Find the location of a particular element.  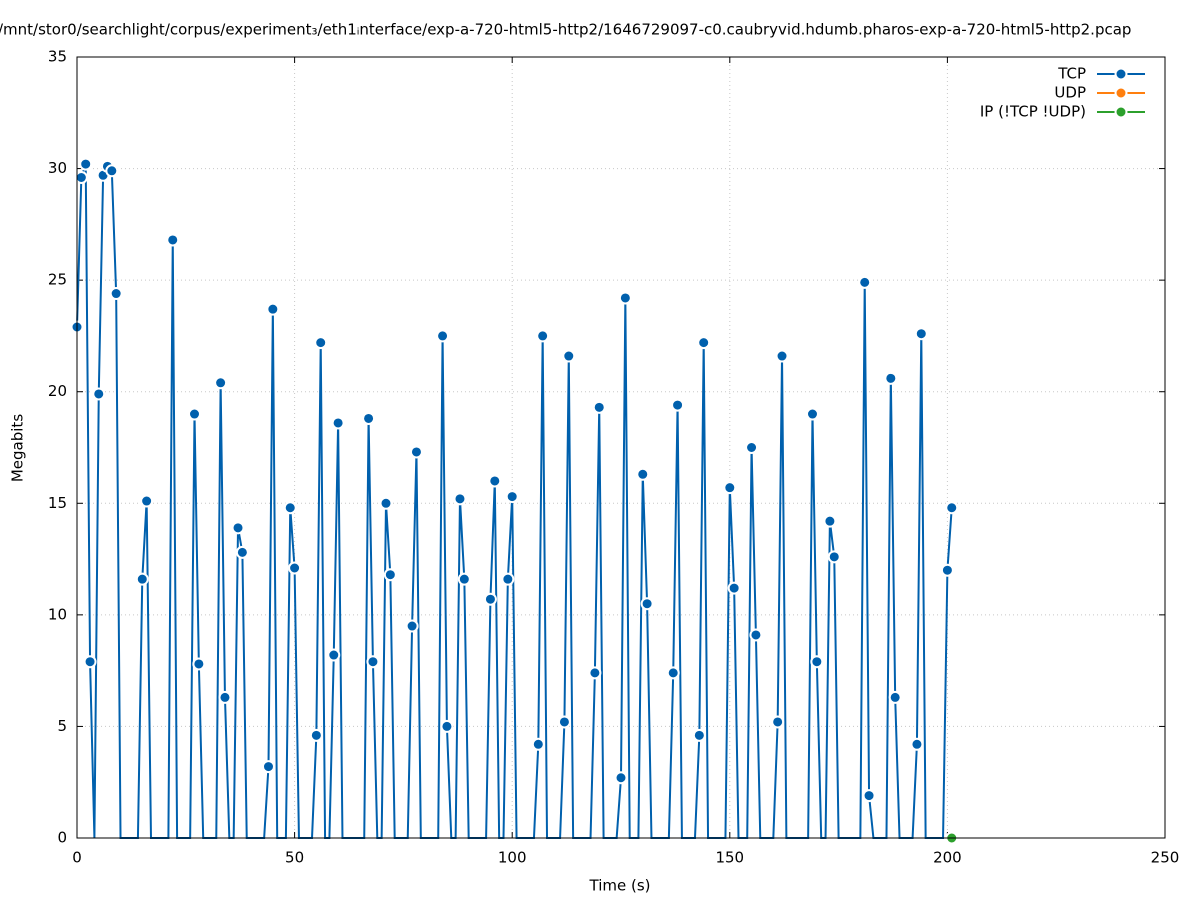

x-tick-label: 0 is located at coordinates (77, 858).